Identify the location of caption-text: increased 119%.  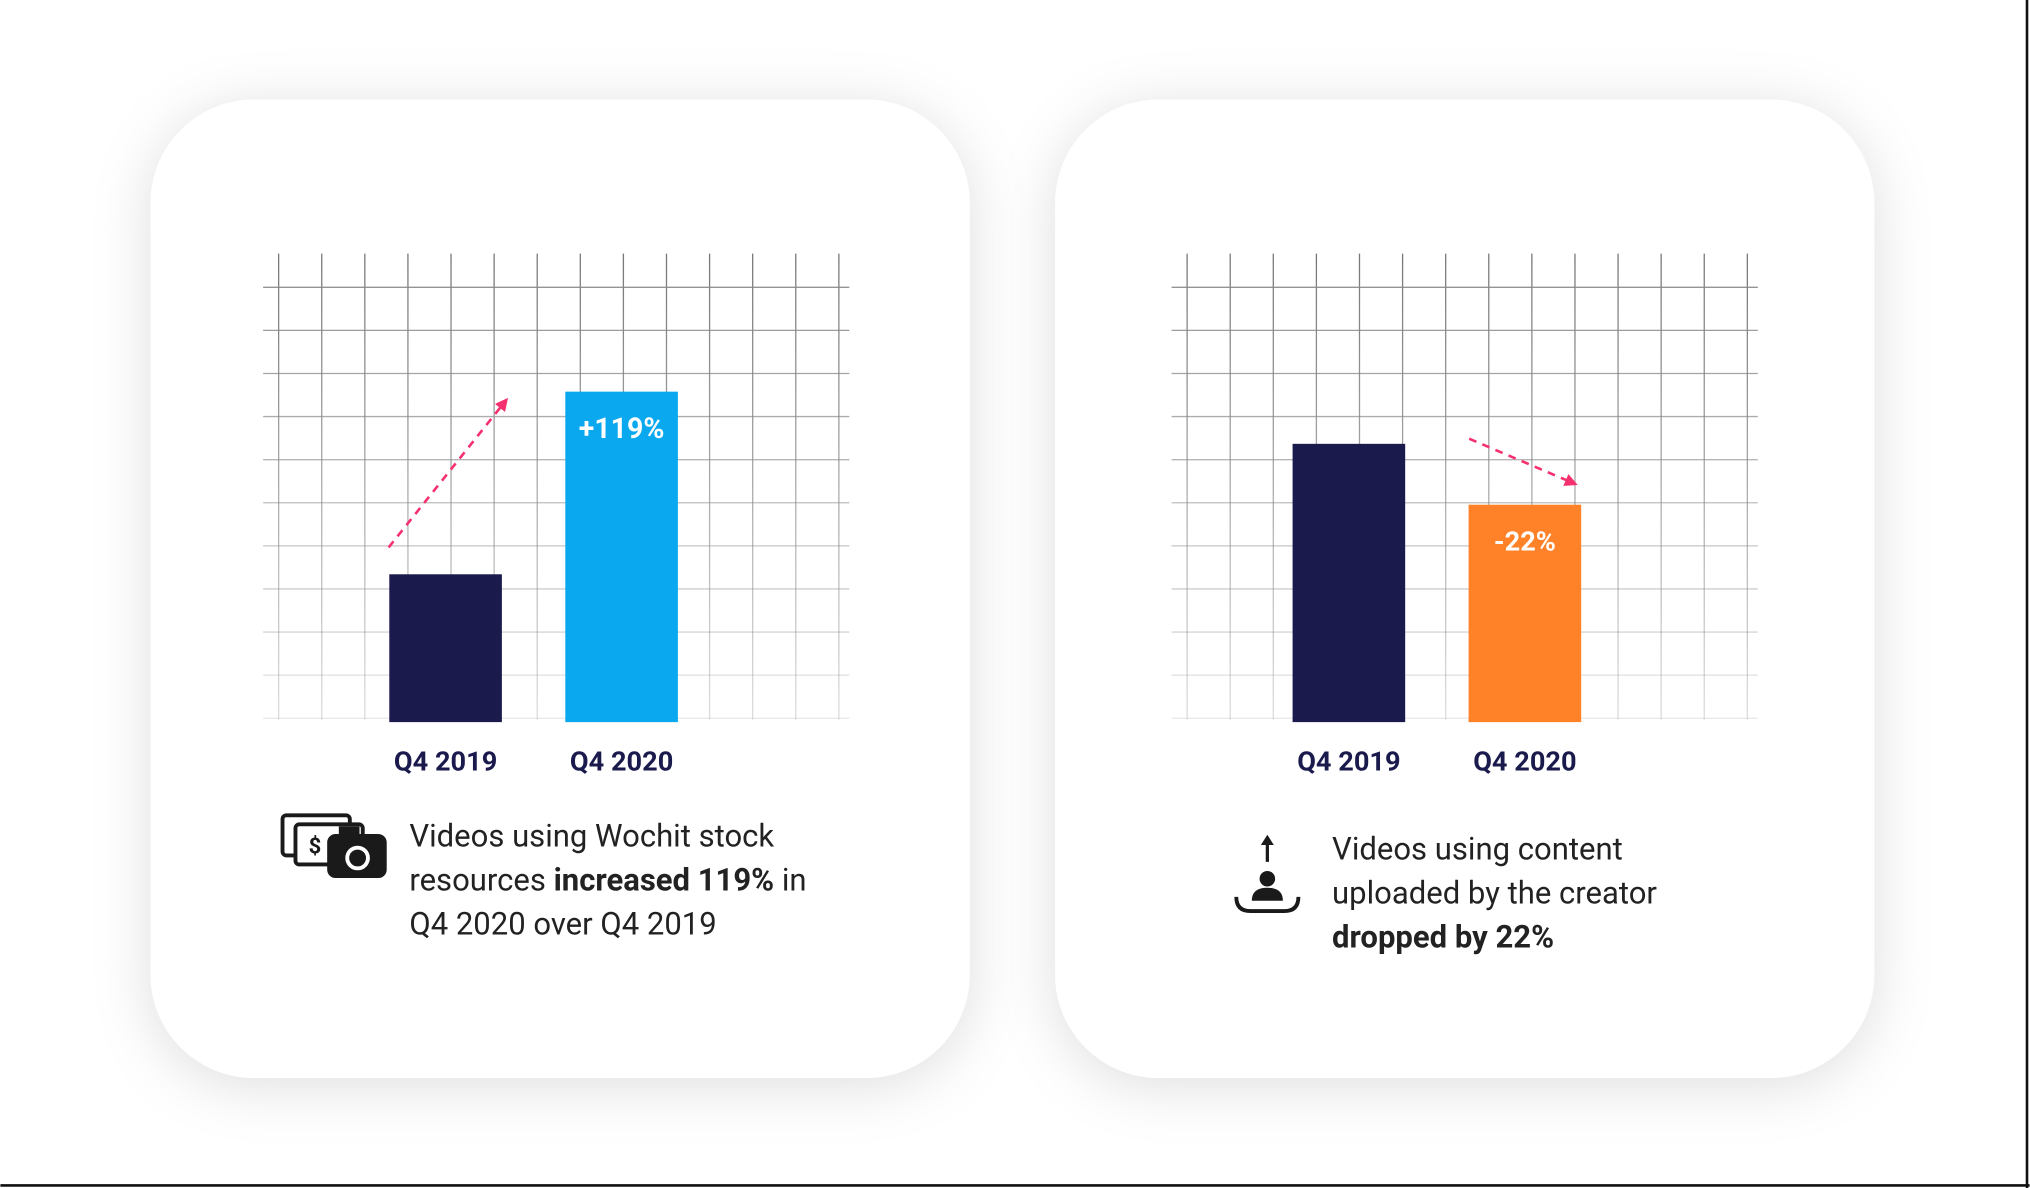
(664, 880).